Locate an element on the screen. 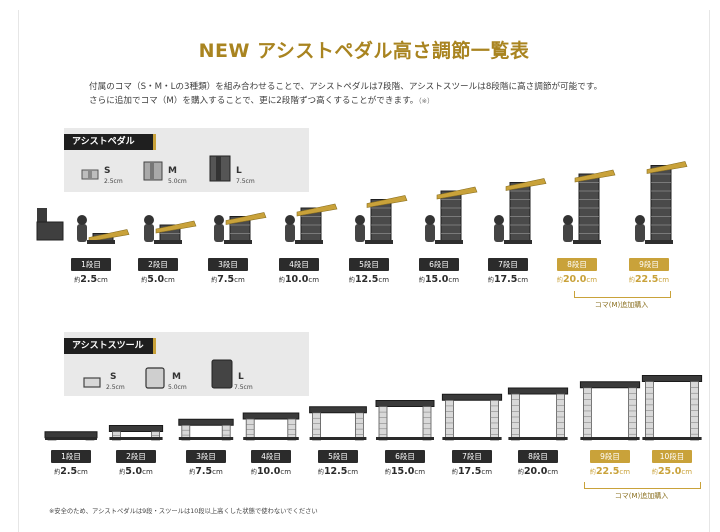 This screenshot has height=532, width=720. pedal-base-post is located at coordinates (42, 216).